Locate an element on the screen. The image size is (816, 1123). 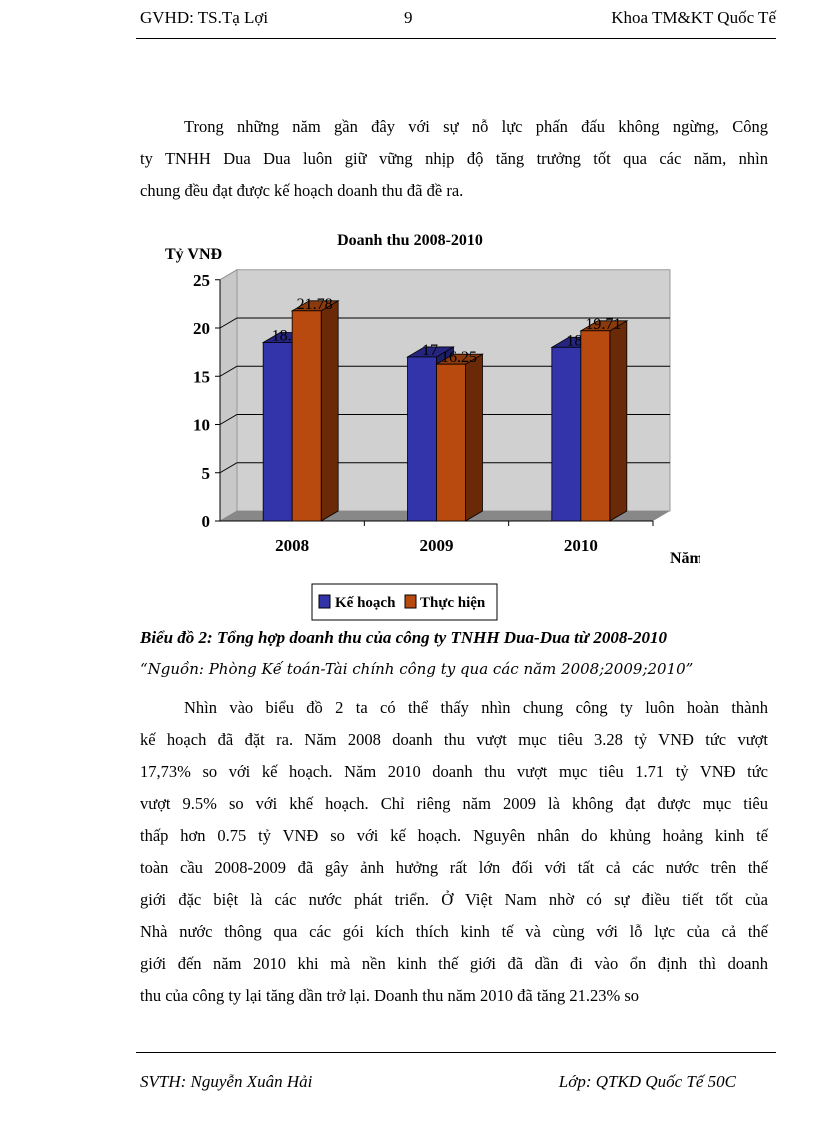
x-tick-label: 2009 is located at coordinates (437, 545).